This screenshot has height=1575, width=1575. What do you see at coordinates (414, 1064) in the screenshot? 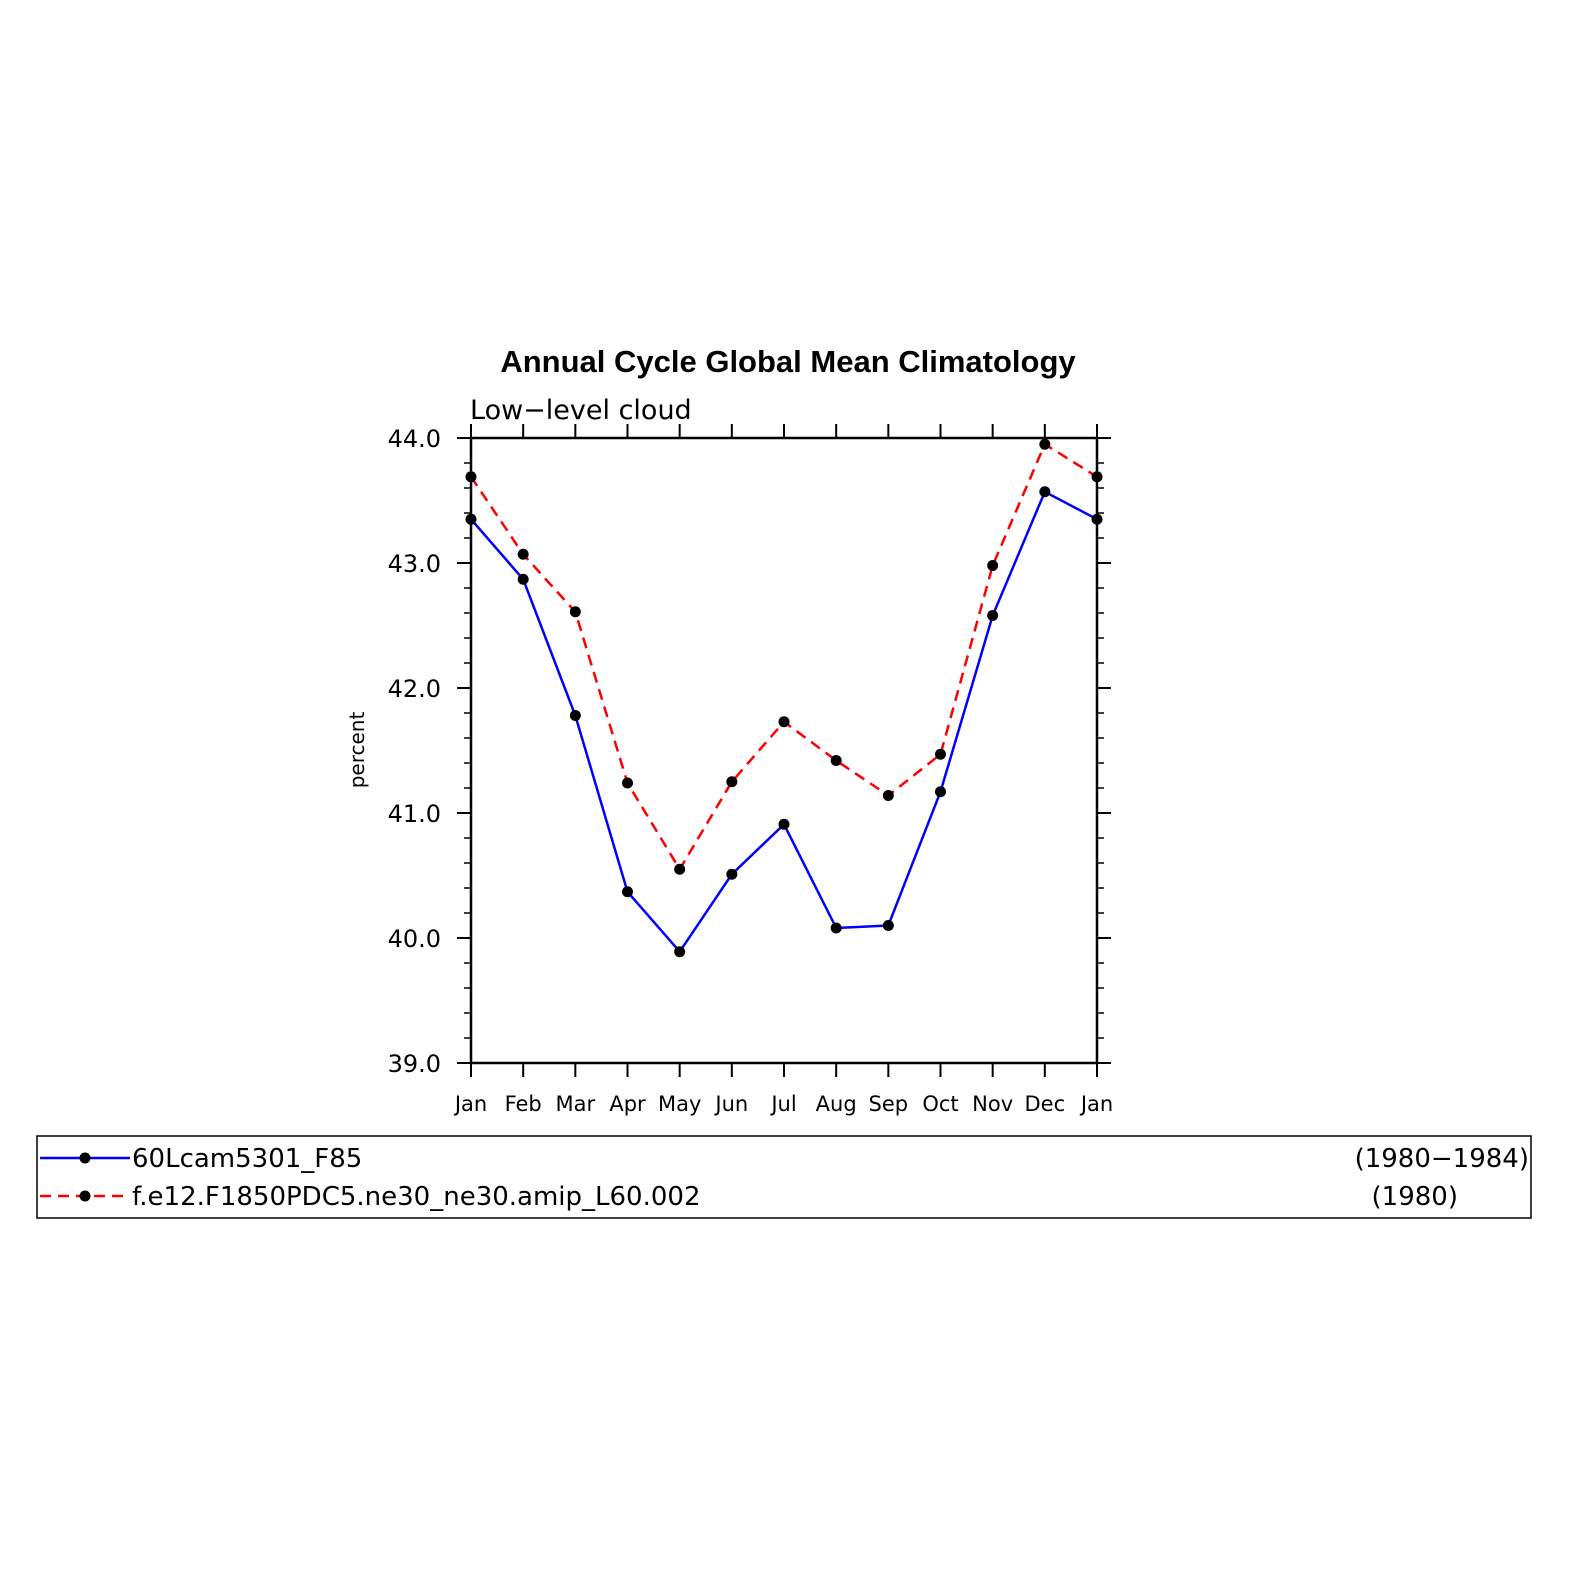
I see `y-tick-label: 39.0` at bounding box center [414, 1064].